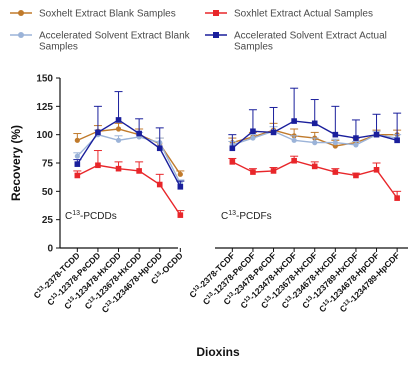  Describe the element at coordinates (115, 42) in the screenshot. I see `legend-label: Accelerated Solvent Extract Blank Samples` at that location.